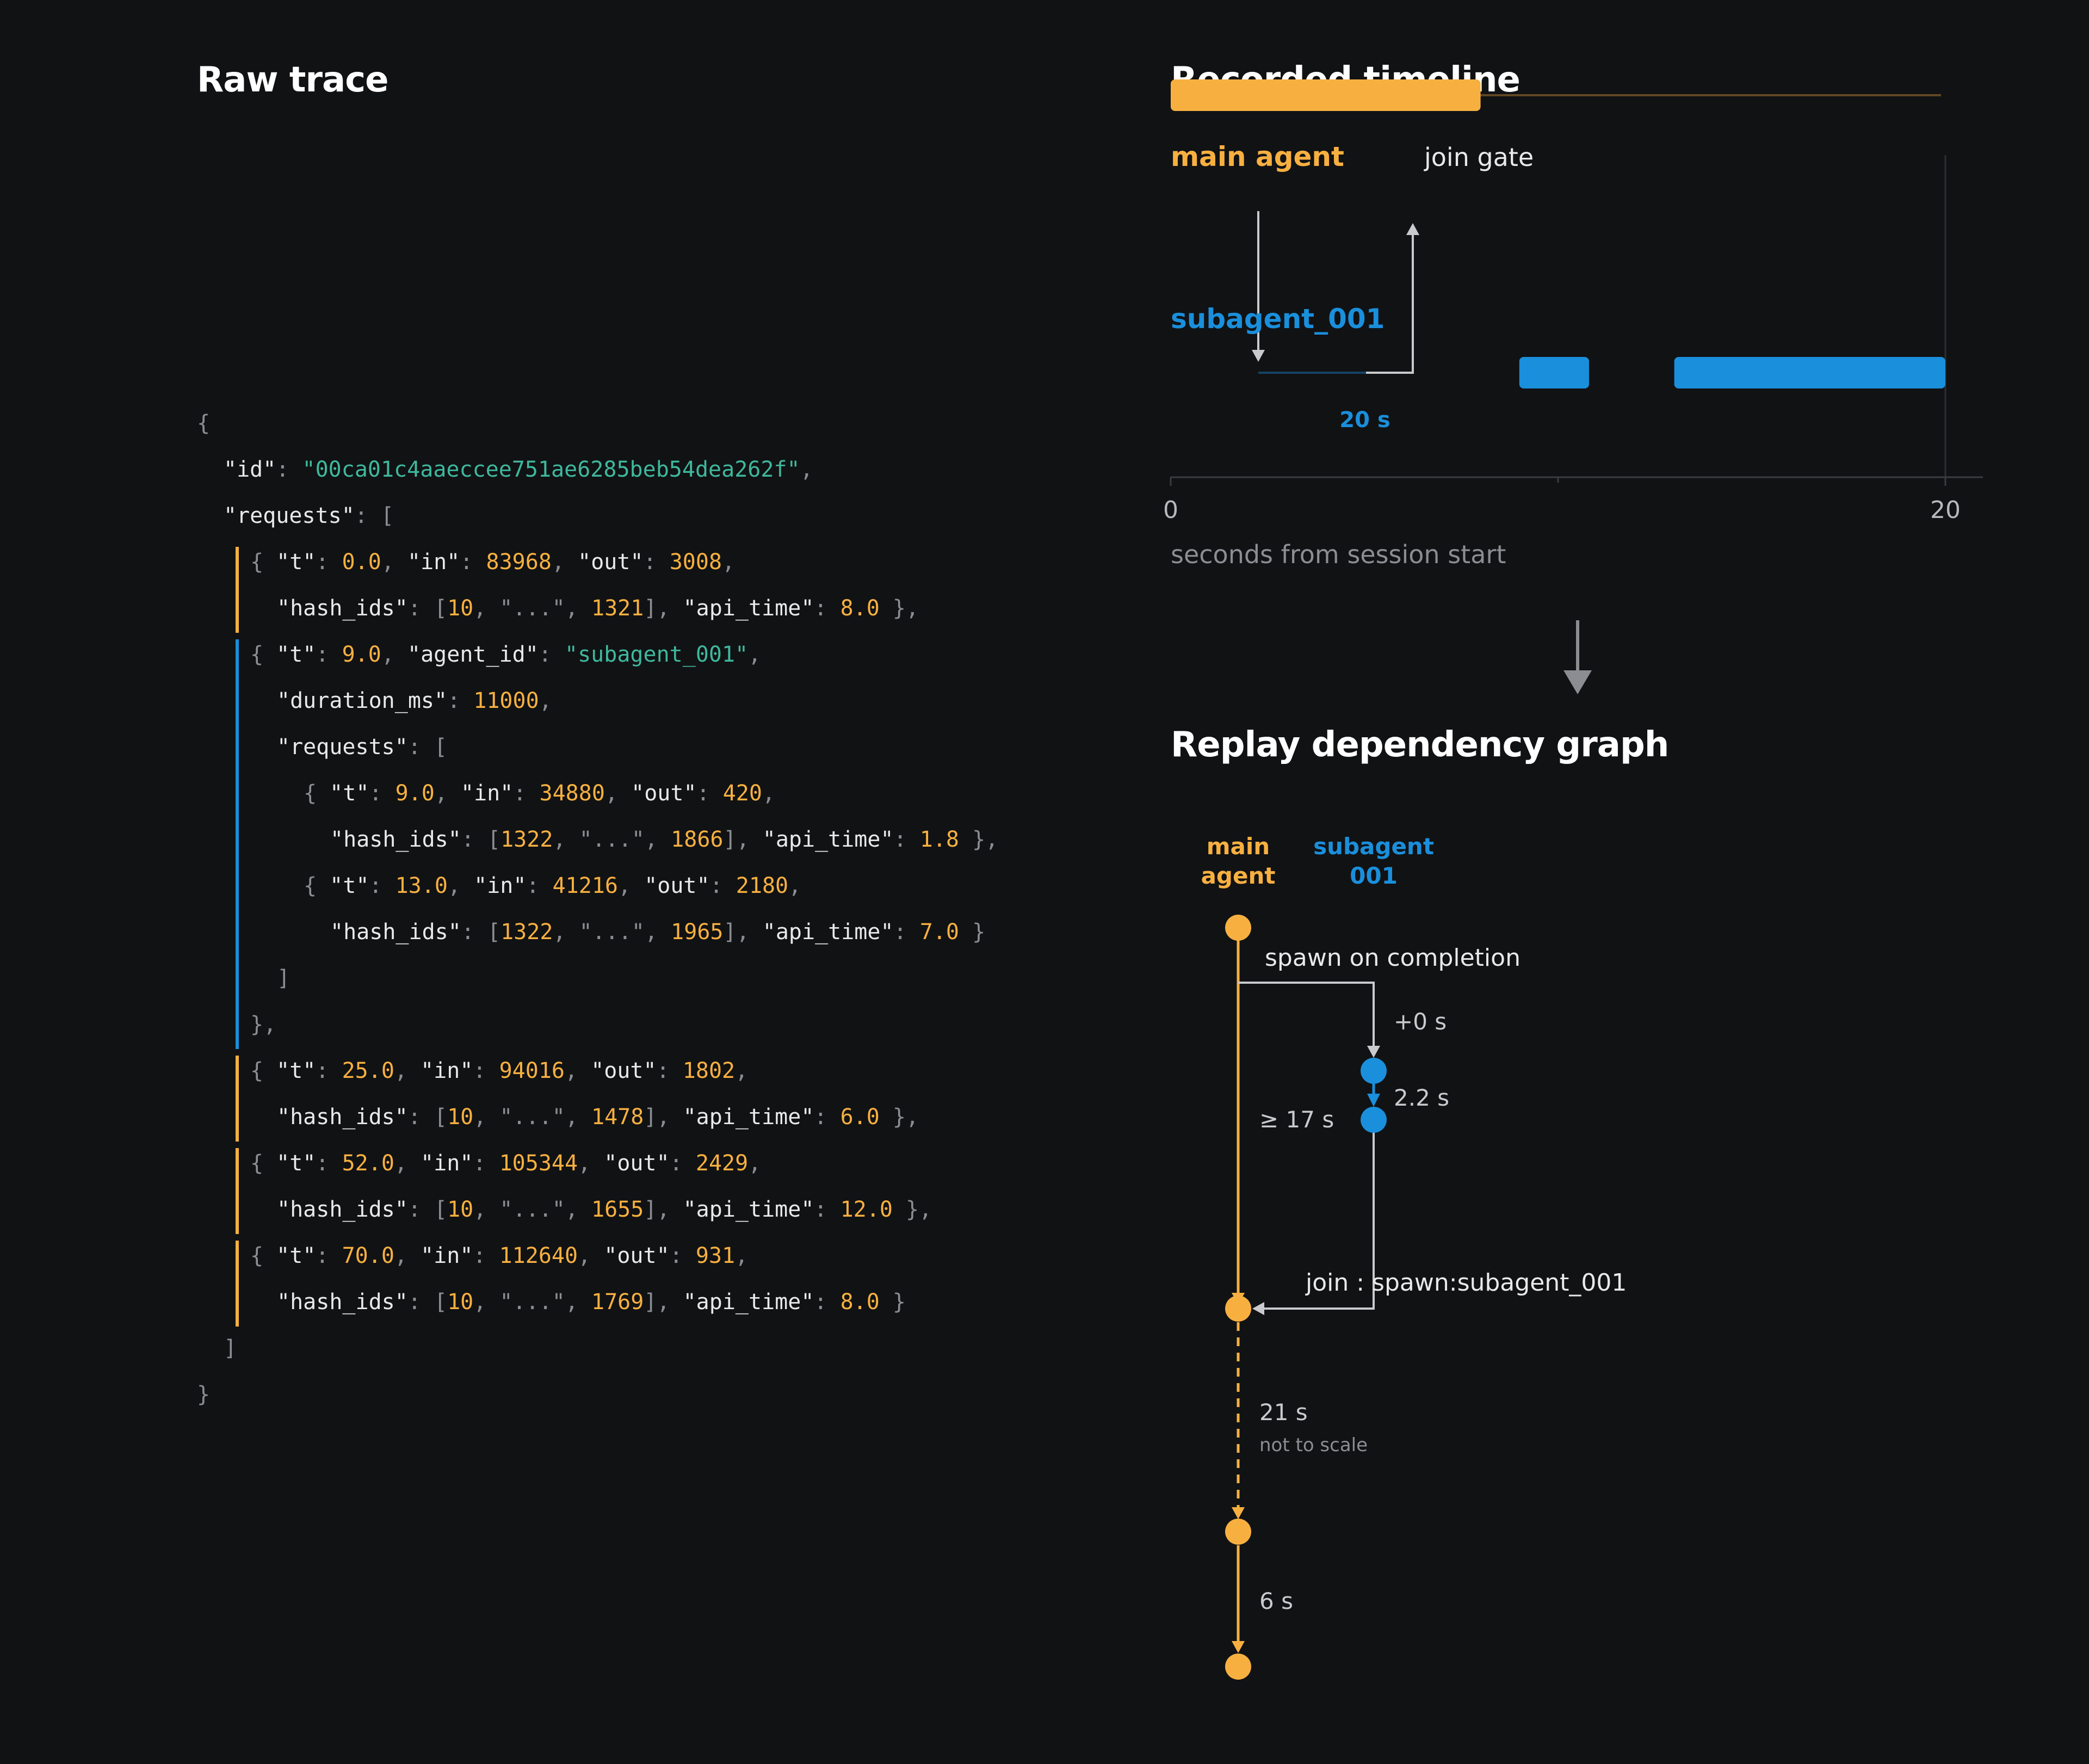 This screenshot has height=1764, width=2089. What do you see at coordinates (763, 885) in the screenshot?
I see `code-token: 2180` at bounding box center [763, 885].